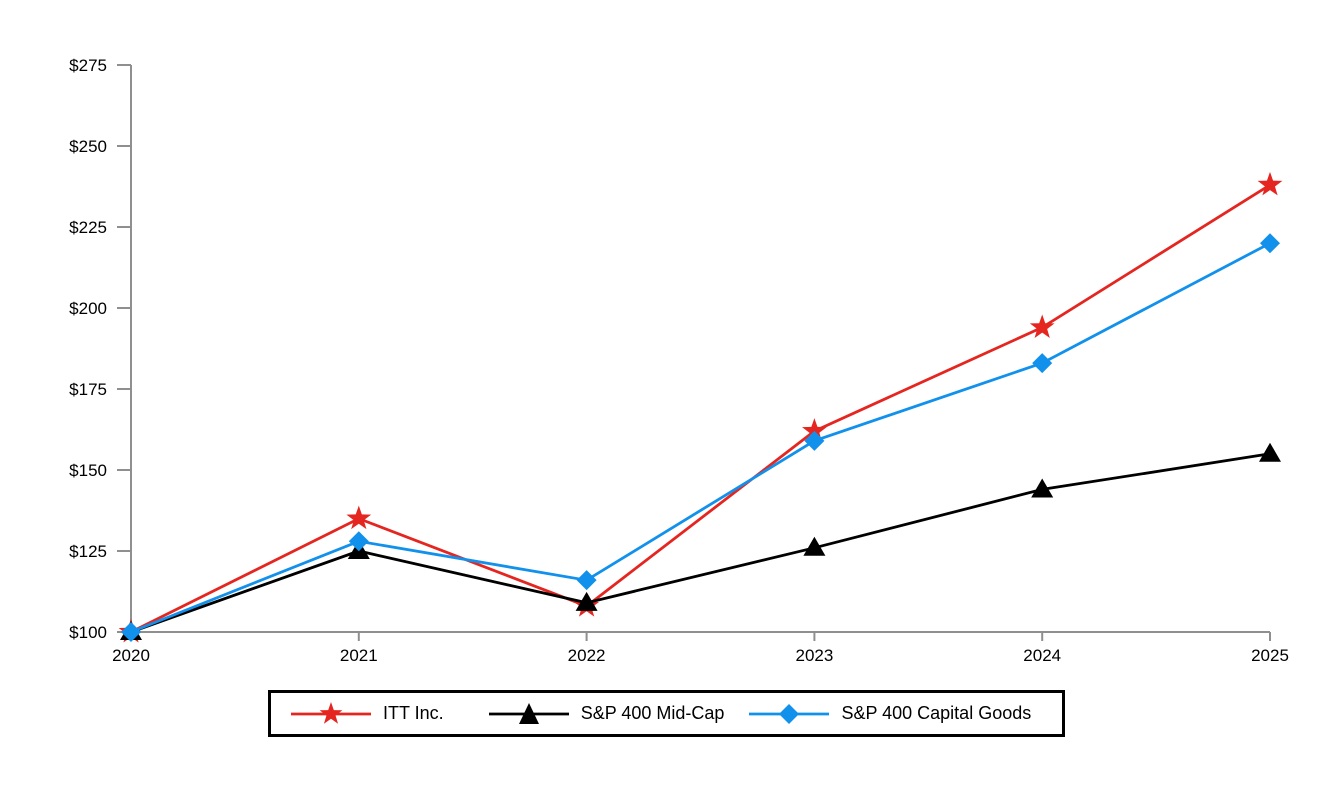 The image size is (1332, 800). Describe the element at coordinates (88, 227) in the screenshot. I see `y-tick-label: $225` at that location.